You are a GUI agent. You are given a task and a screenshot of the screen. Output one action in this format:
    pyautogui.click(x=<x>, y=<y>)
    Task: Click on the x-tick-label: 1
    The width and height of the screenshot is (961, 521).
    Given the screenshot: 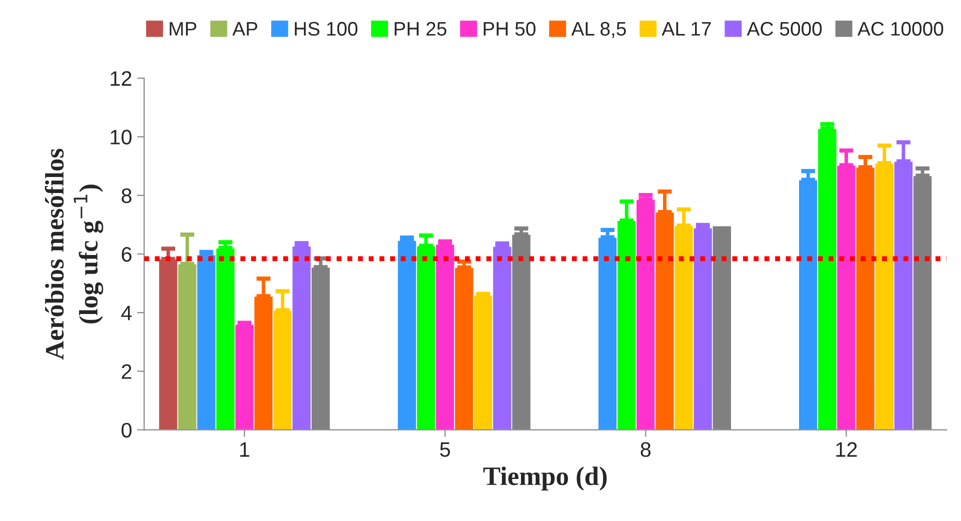 What is the action you would take?
    pyautogui.click(x=245, y=449)
    